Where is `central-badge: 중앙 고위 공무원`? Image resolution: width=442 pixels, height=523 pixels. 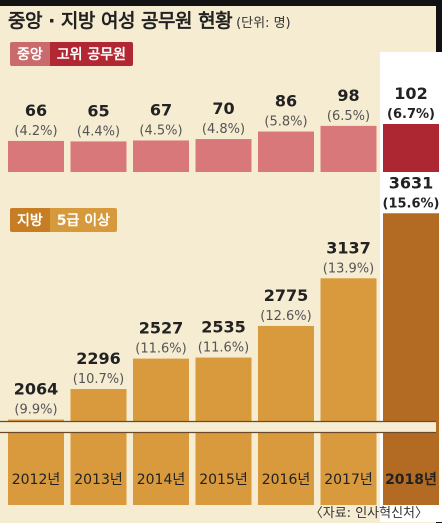
central-badge: 중앙 고위 공무원 is located at coordinates (72, 54).